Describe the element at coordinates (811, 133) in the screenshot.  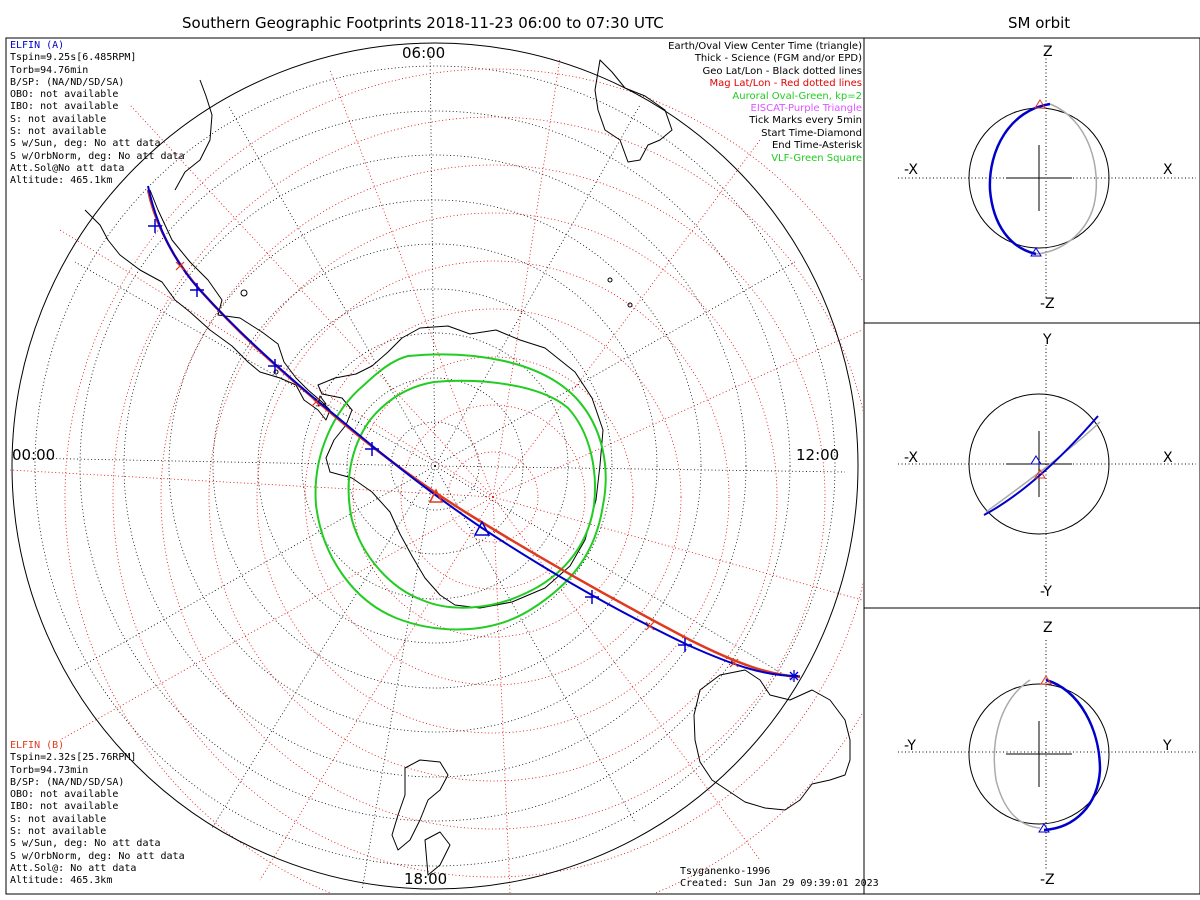
I see `legend-item: Start Time-Diamond` at that location.